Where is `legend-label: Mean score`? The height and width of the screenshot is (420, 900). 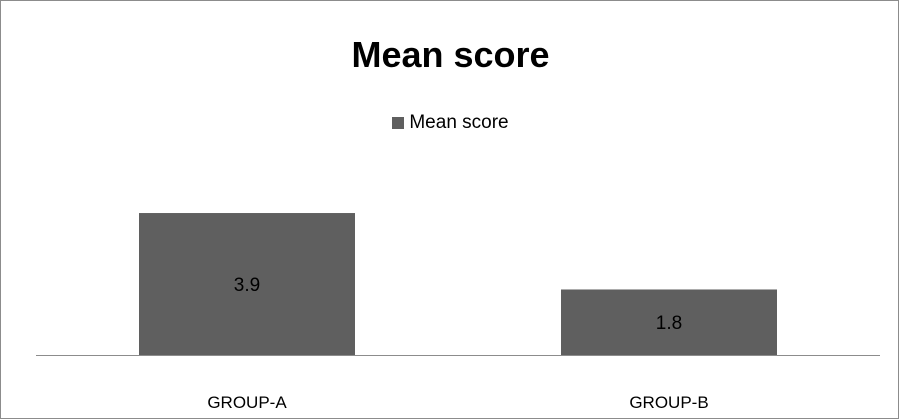 legend-label: Mean score is located at coordinates (459, 122).